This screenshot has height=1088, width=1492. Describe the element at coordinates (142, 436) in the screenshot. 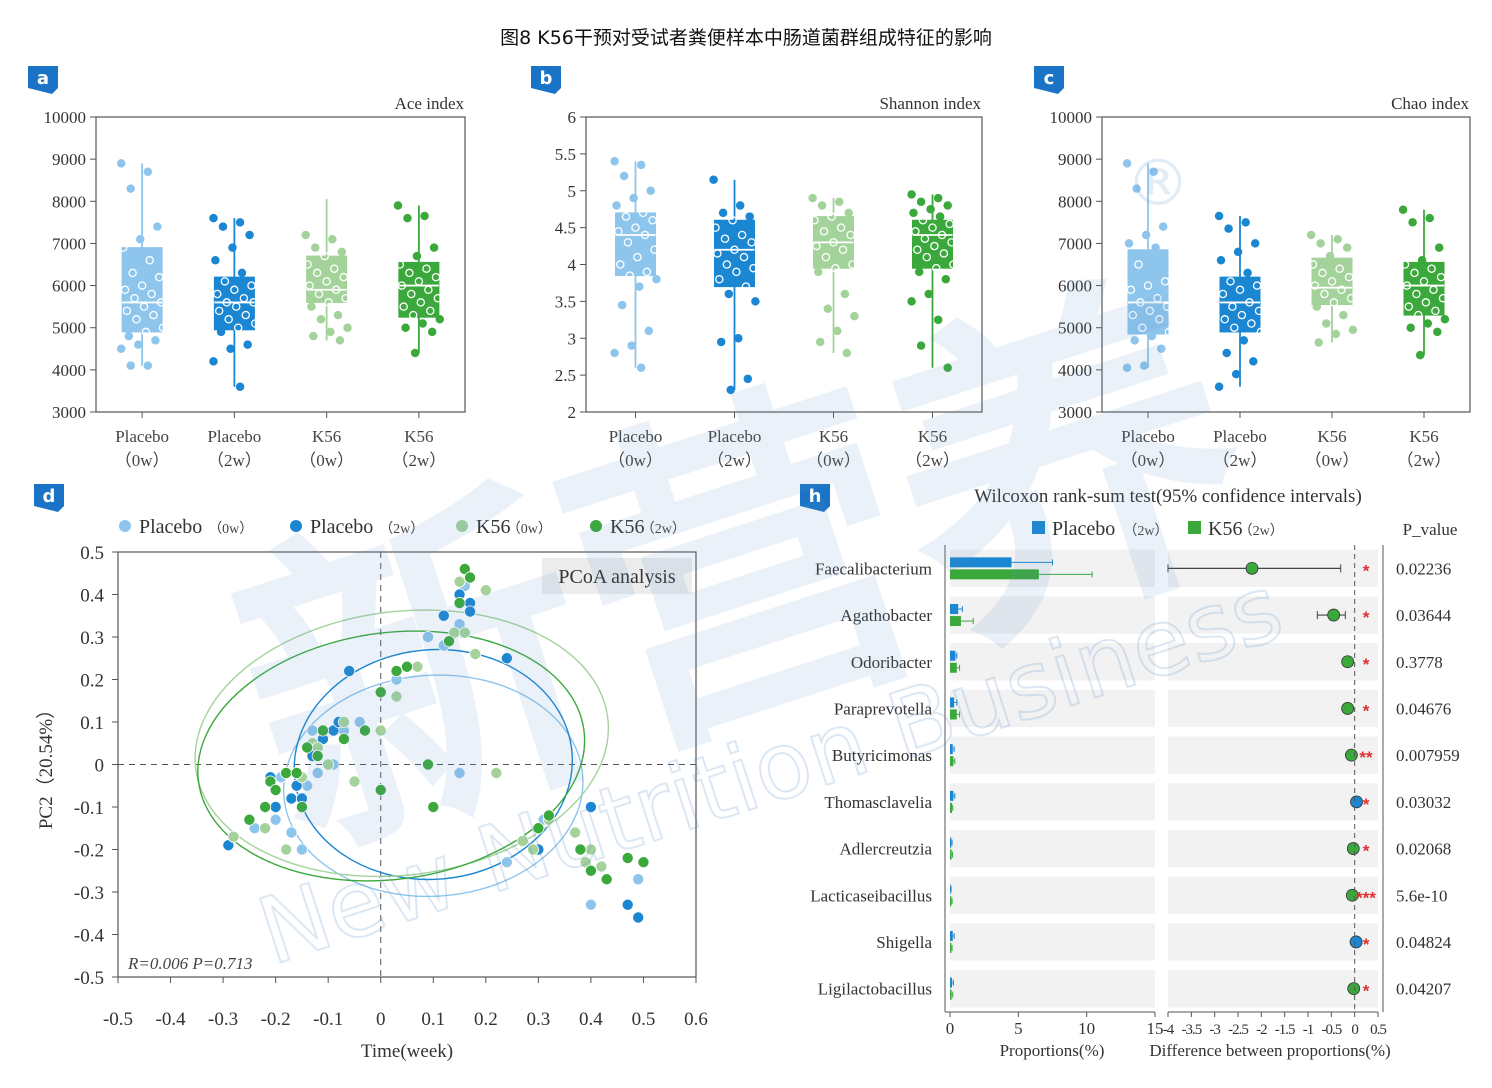

I see `x-tick-label: Placebo` at that location.